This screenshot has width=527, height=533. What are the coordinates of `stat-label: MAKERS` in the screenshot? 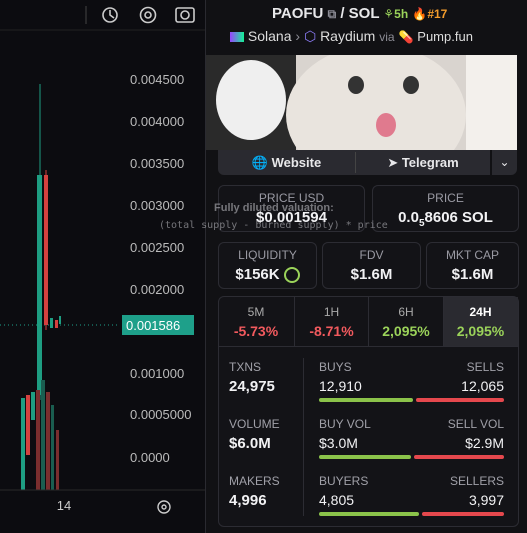 It's located at (254, 481).